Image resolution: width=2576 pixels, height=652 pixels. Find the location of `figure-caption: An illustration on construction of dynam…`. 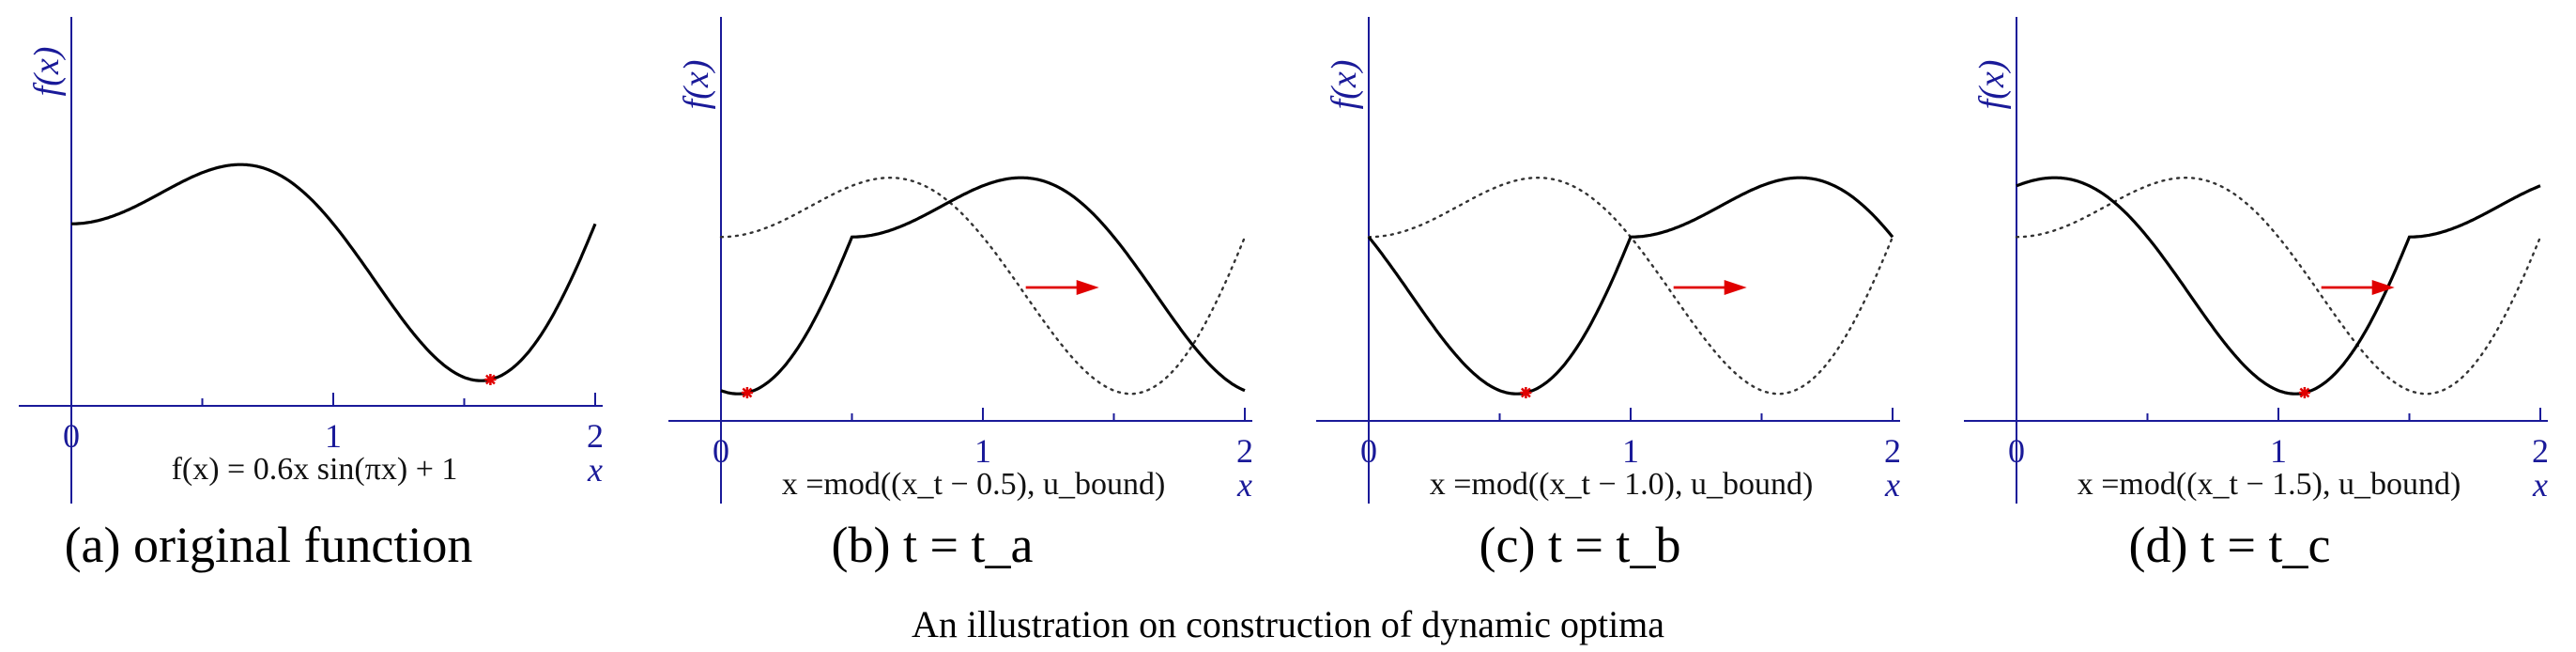

figure-caption: An illustration on construction of dynam… is located at coordinates (1288, 624).